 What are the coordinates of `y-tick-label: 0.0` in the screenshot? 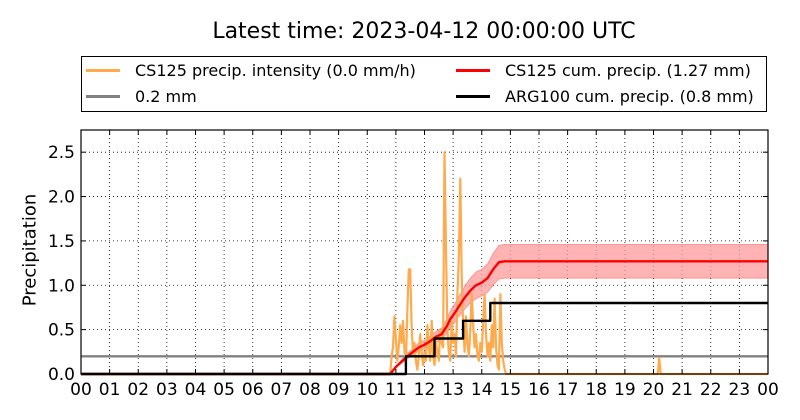 It's located at (61, 375).